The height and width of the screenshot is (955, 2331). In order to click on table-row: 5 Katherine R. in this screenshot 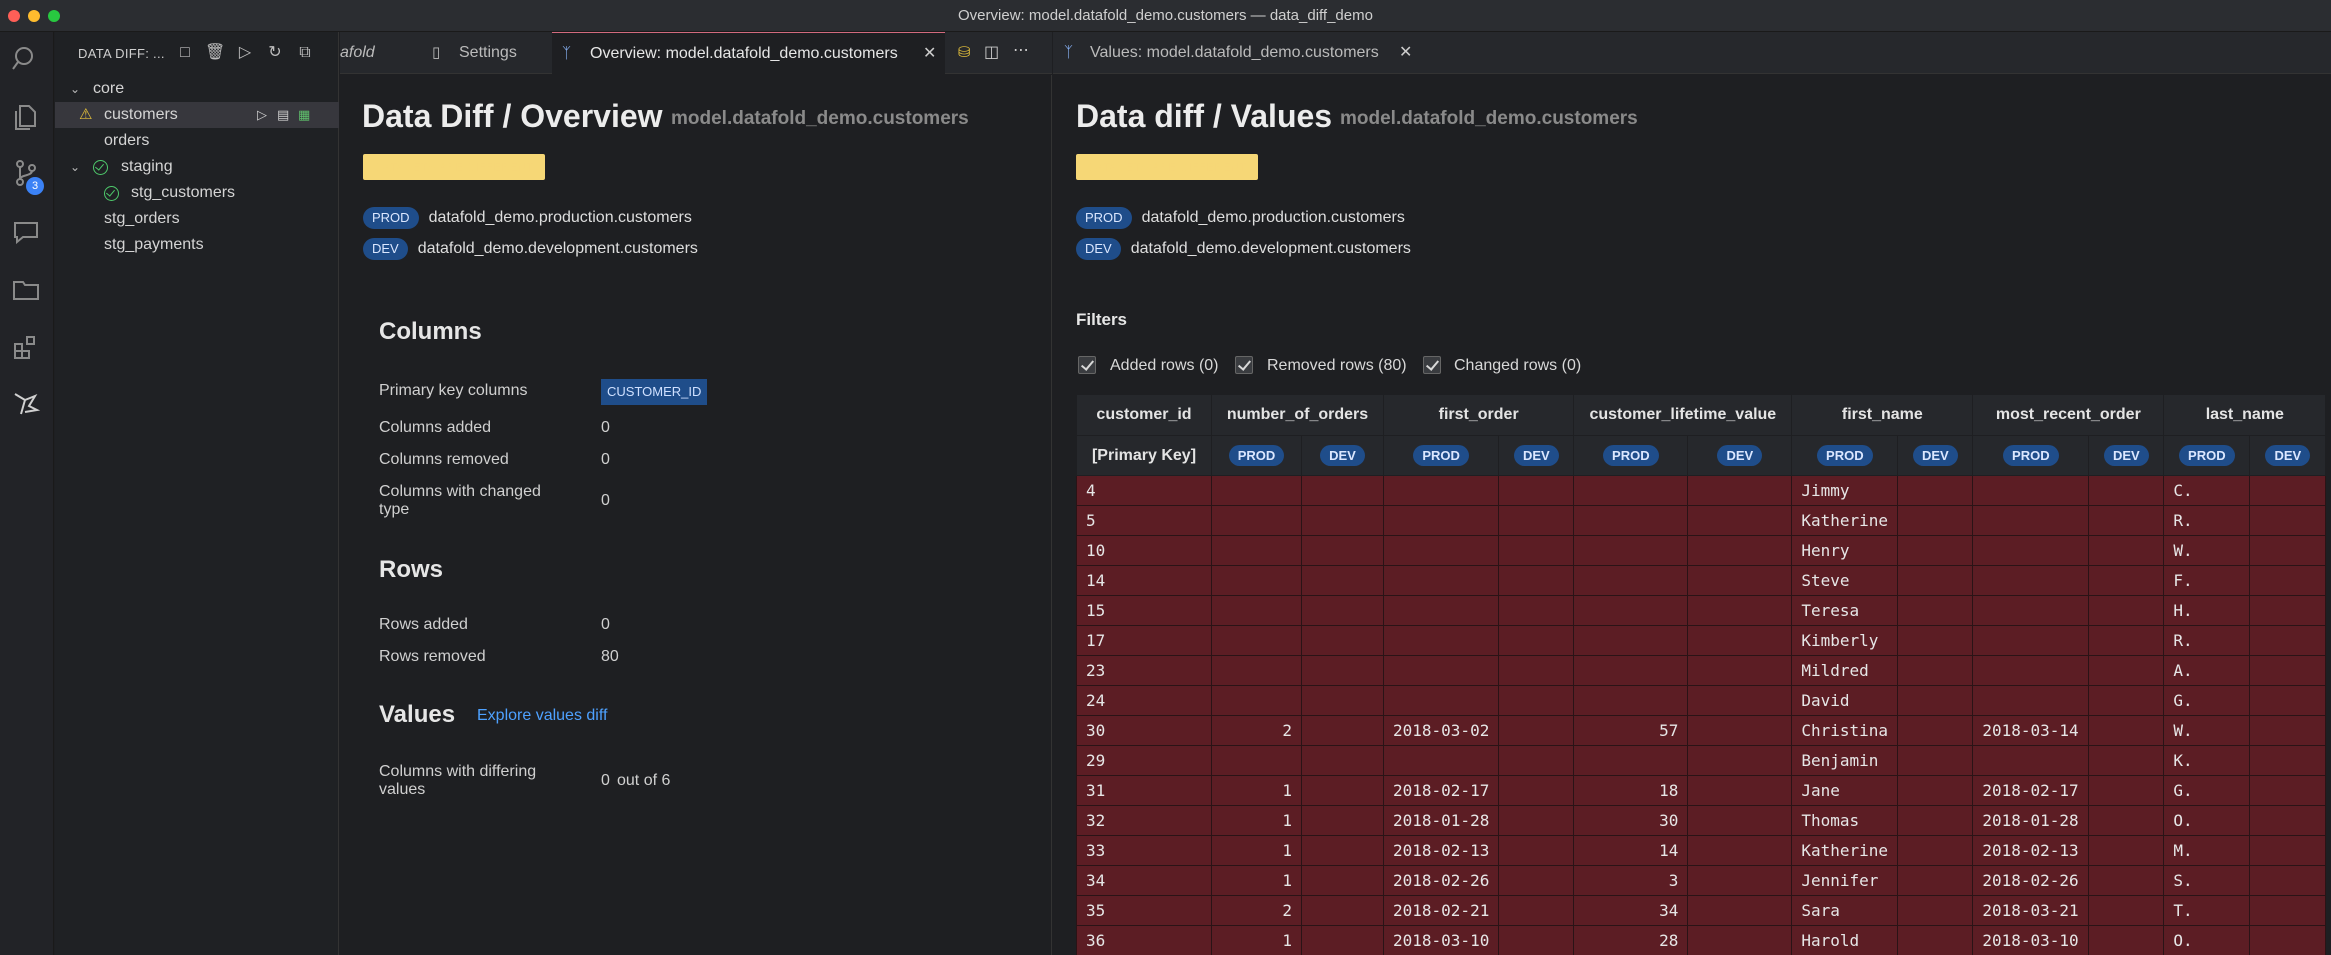, I will do `click(1701, 520)`.